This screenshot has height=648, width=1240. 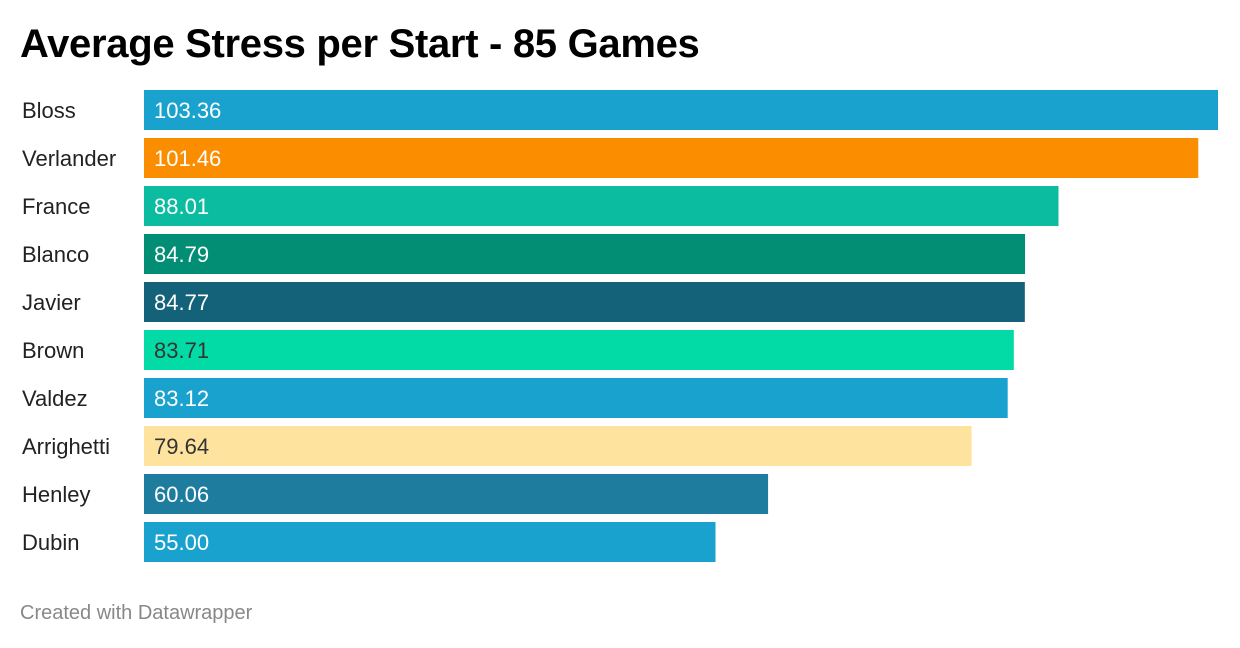 What do you see at coordinates (187, 110) in the screenshot?
I see `value-label: 103.36` at bounding box center [187, 110].